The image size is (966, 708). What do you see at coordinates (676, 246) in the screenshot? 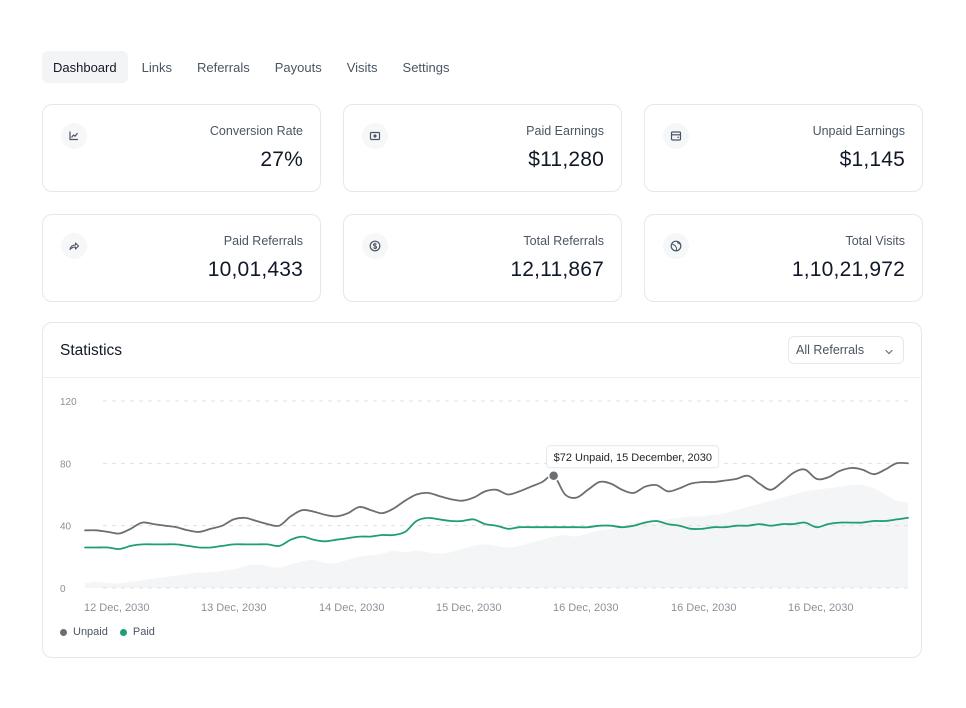
I see `globe-icon` at bounding box center [676, 246].